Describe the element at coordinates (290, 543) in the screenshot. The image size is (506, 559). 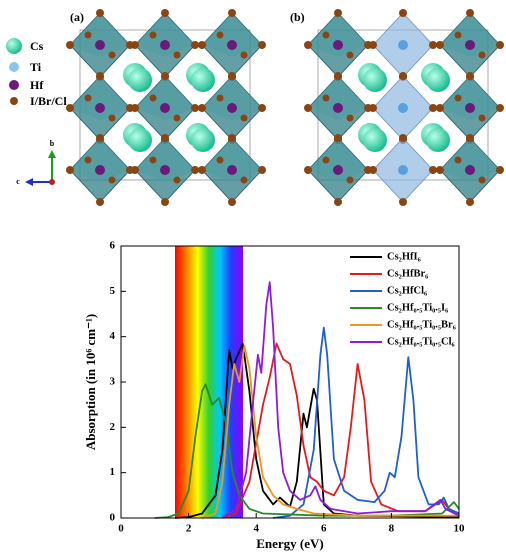
I see `x-axis-label: Energy (eV)` at that location.